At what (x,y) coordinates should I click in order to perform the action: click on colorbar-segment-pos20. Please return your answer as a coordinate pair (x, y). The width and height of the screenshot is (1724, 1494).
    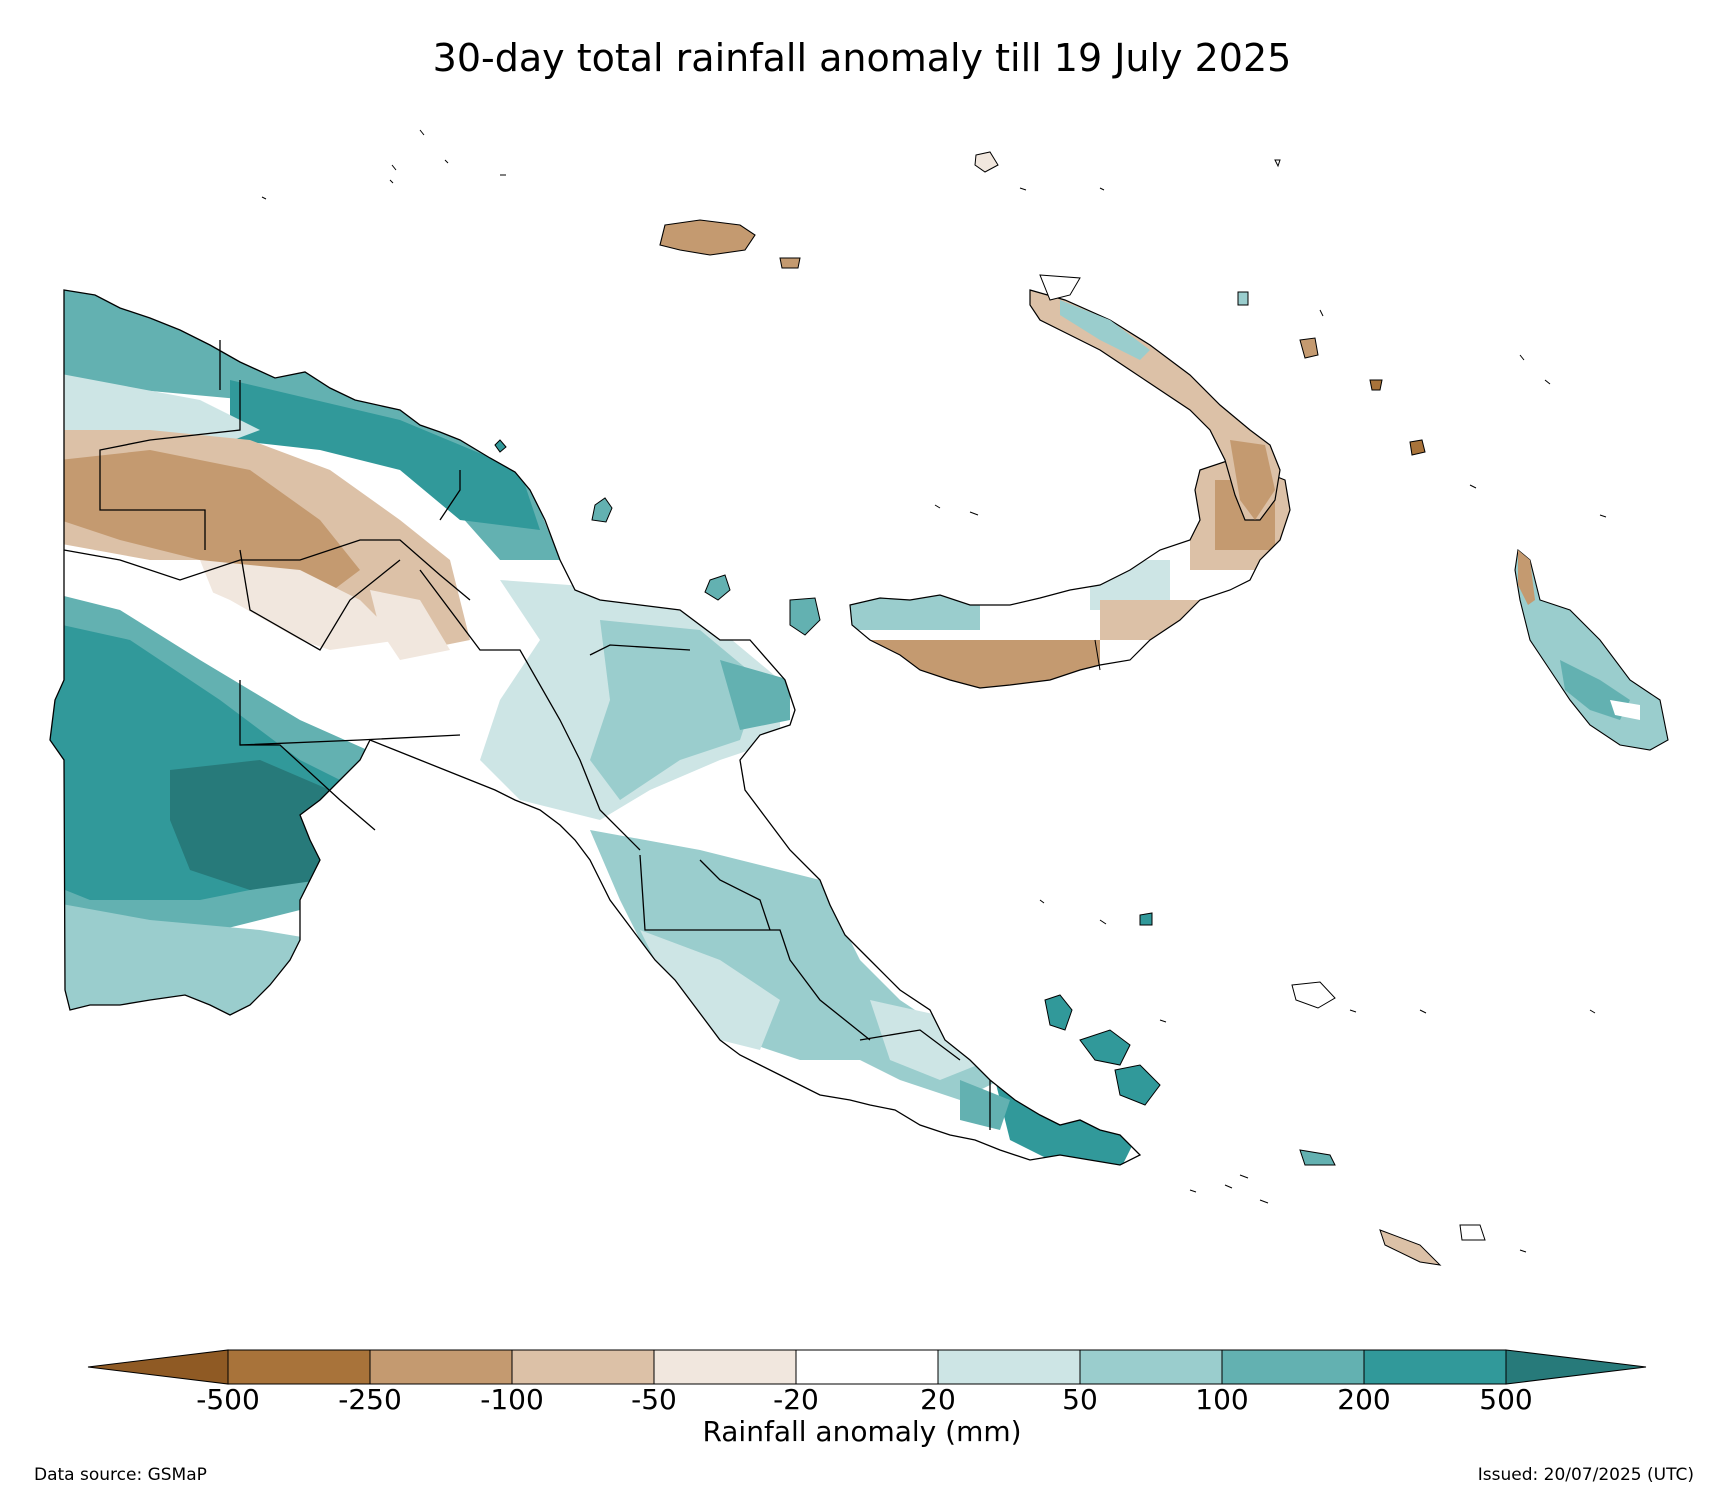
    Looking at the image, I should click on (1009, 1367).